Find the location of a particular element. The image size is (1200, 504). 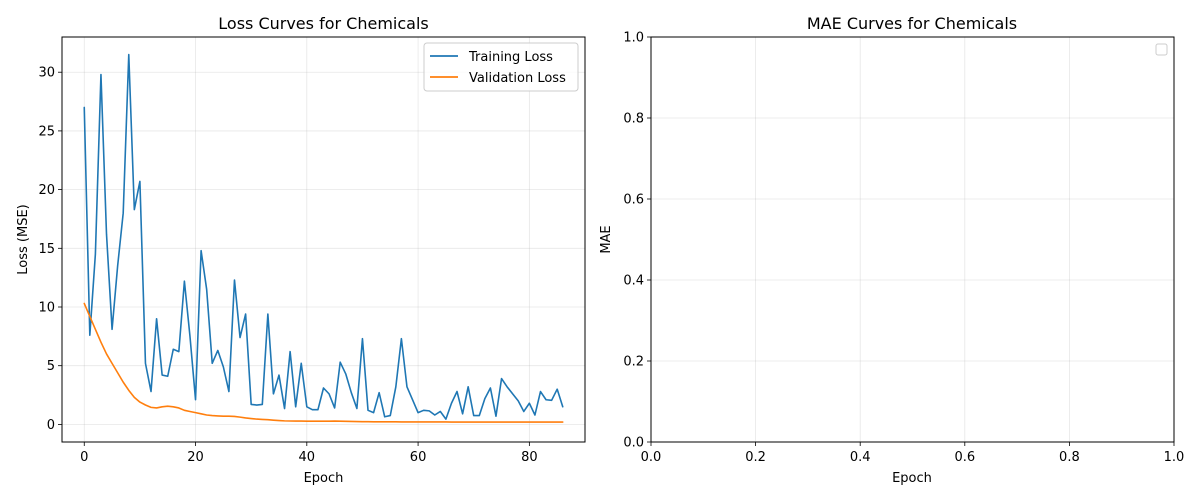

y-tick-label: 0.2 is located at coordinates (633, 362).